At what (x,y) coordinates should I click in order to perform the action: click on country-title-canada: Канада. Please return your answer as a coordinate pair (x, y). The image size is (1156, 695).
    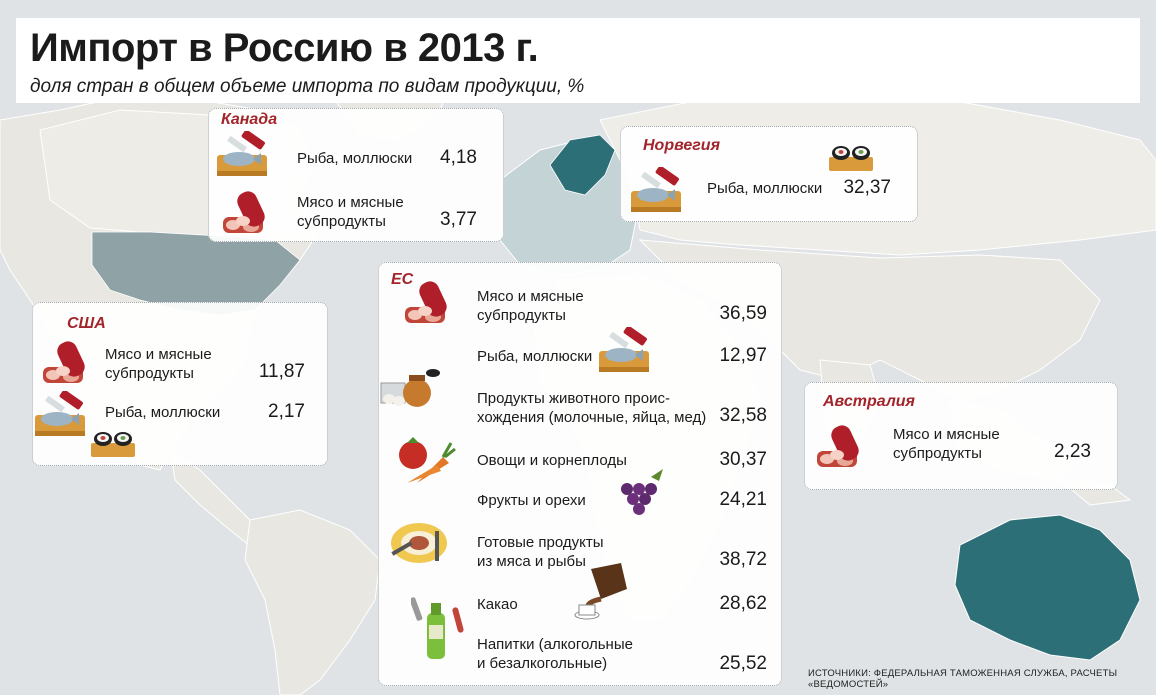
    Looking at the image, I should click on (249, 119).